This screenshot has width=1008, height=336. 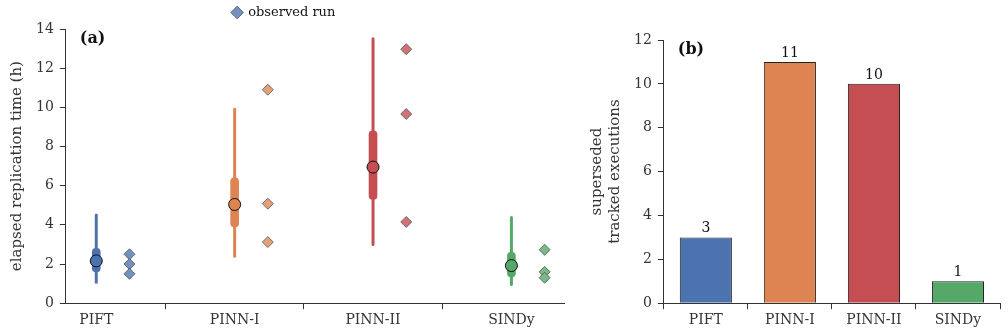 What do you see at coordinates (604, 171) in the screenshot?
I see `y-axis-title: superseded tracked executions` at bounding box center [604, 171].